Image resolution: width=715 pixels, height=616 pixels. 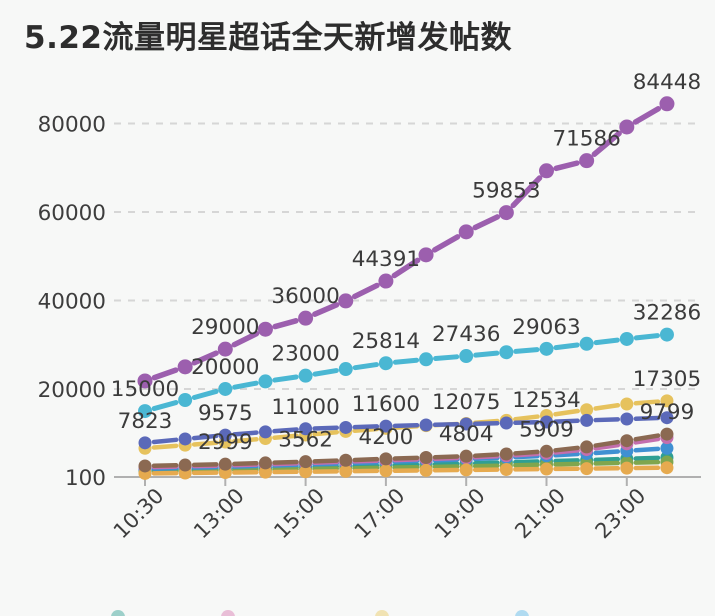 What do you see at coordinates (586, 139) in the screenshot?
I see `data-label: 71586` at bounding box center [586, 139].